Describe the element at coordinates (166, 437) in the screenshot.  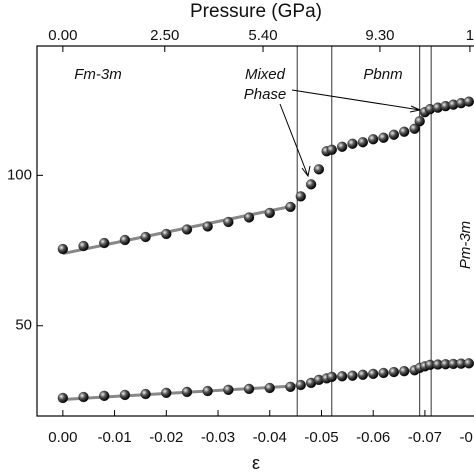
I see `x-tick-label: -0.02` at that location.